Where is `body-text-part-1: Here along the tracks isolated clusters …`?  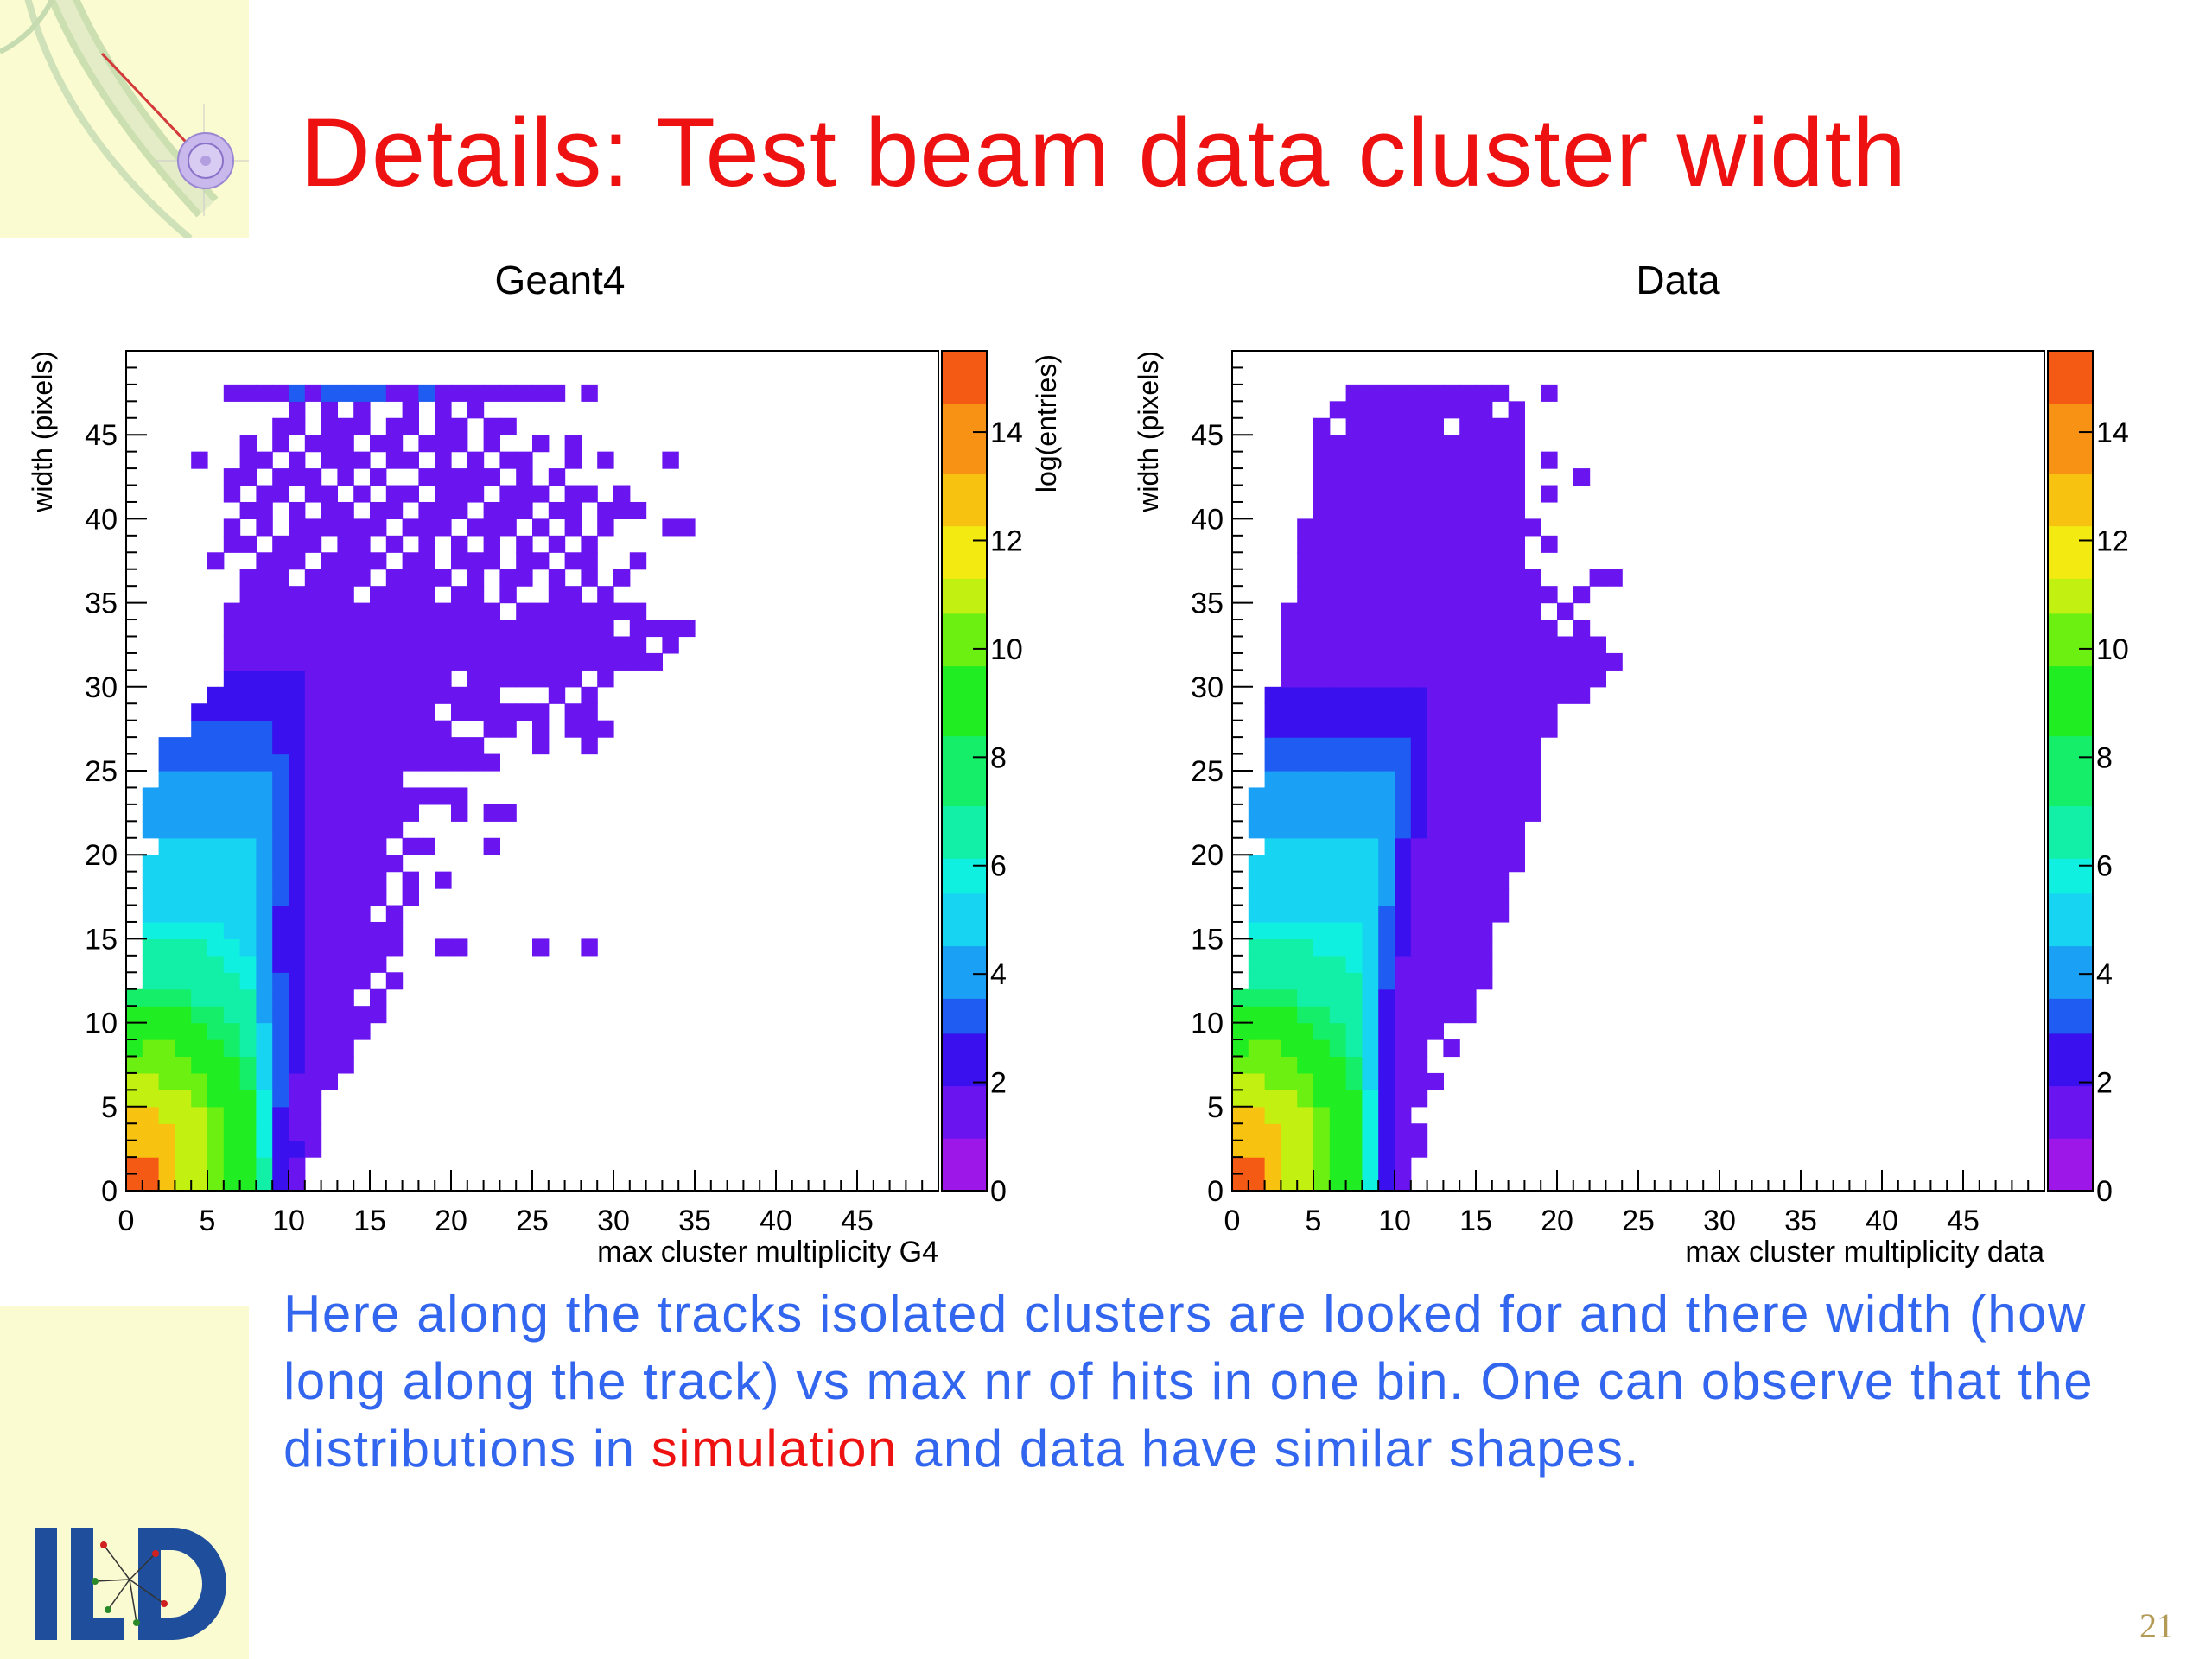
body-text-part-1: Here along the tracks isolated clusters … is located at coordinates (1188, 1381).